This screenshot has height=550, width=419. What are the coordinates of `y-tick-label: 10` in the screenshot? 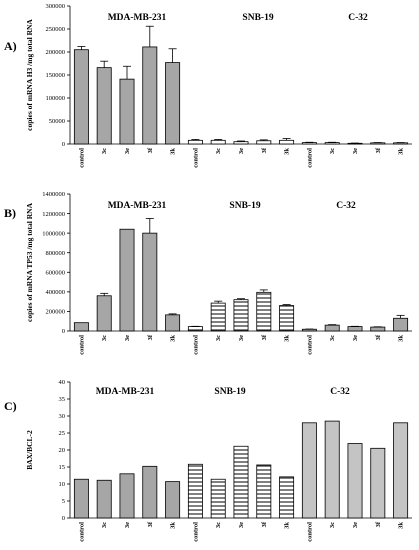 It's located at (62, 484).